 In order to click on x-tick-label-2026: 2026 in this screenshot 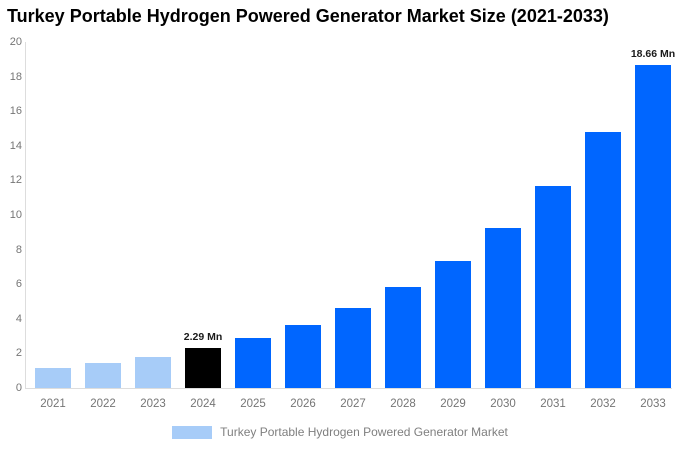, I will do `click(303, 404)`.